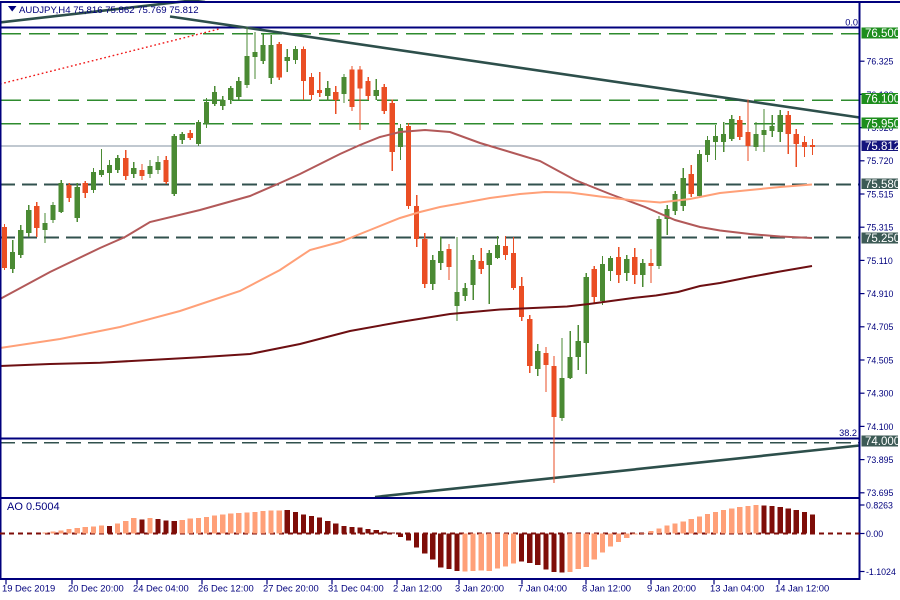 Image resolution: width=900 pixels, height=600 pixels. I want to click on svg-text: 74.910, so click(880, 294).